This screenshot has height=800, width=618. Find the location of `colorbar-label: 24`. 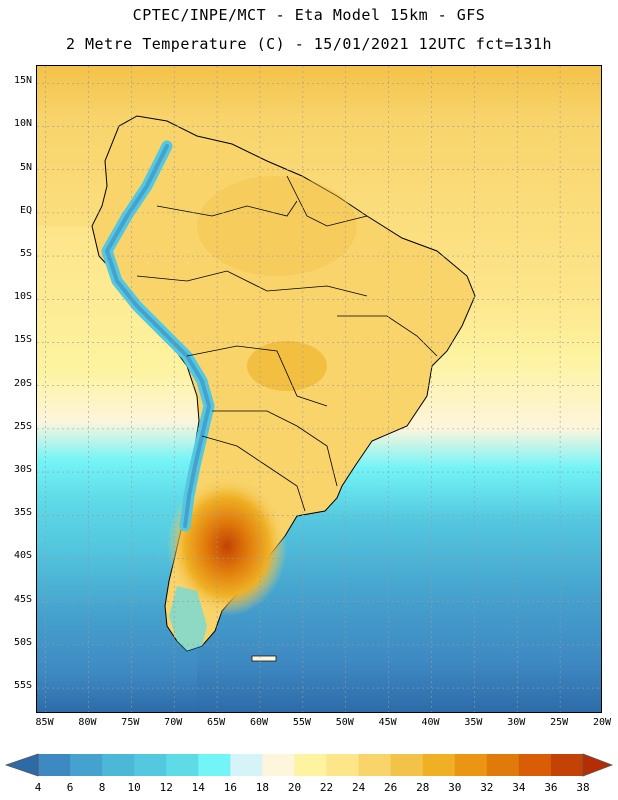

colorbar-label: 24 is located at coordinates (358, 787).